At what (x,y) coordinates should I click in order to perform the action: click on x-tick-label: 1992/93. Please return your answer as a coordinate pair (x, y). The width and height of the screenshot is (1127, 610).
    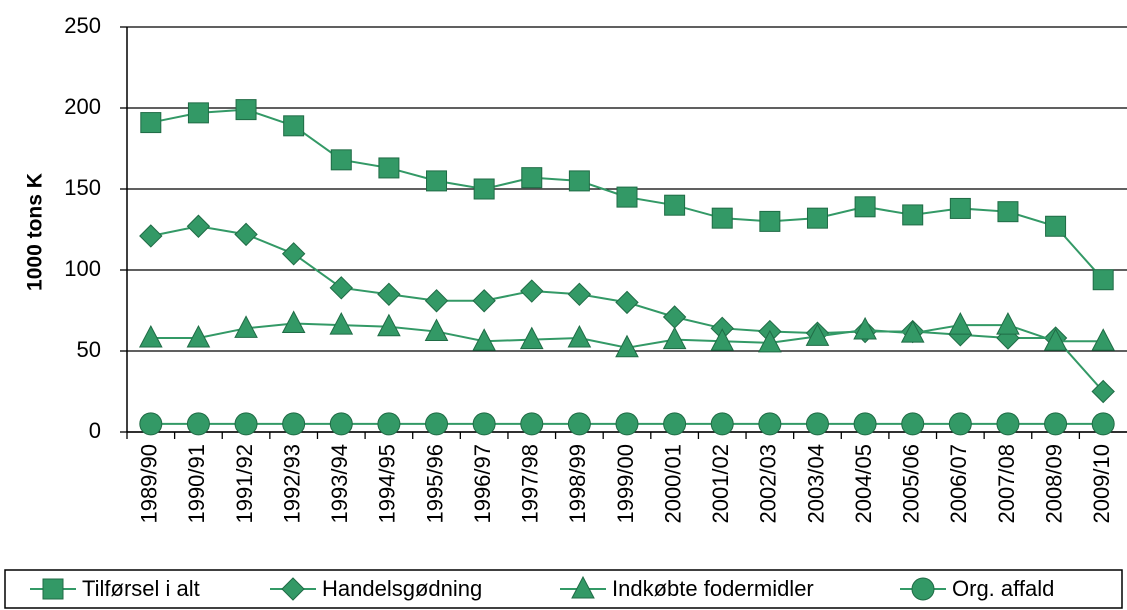
    Looking at the image, I should click on (291, 484).